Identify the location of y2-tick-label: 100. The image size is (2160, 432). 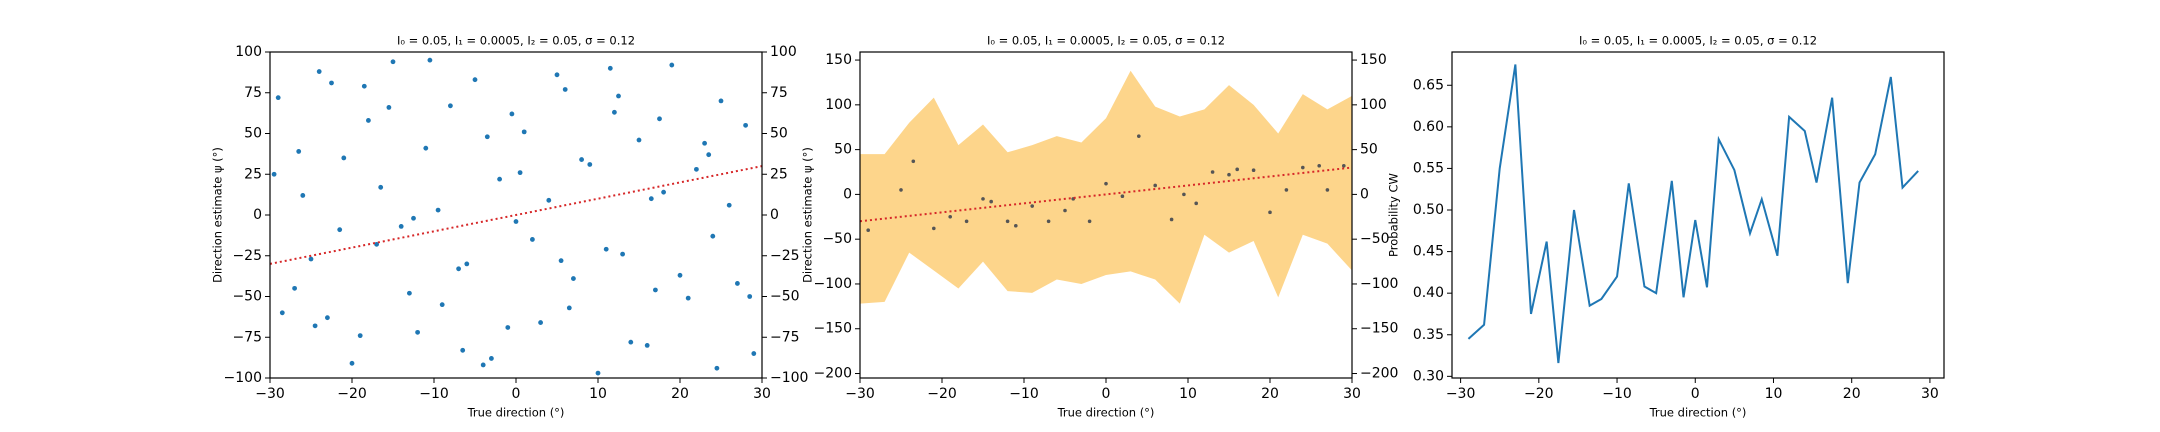
(1373, 105).